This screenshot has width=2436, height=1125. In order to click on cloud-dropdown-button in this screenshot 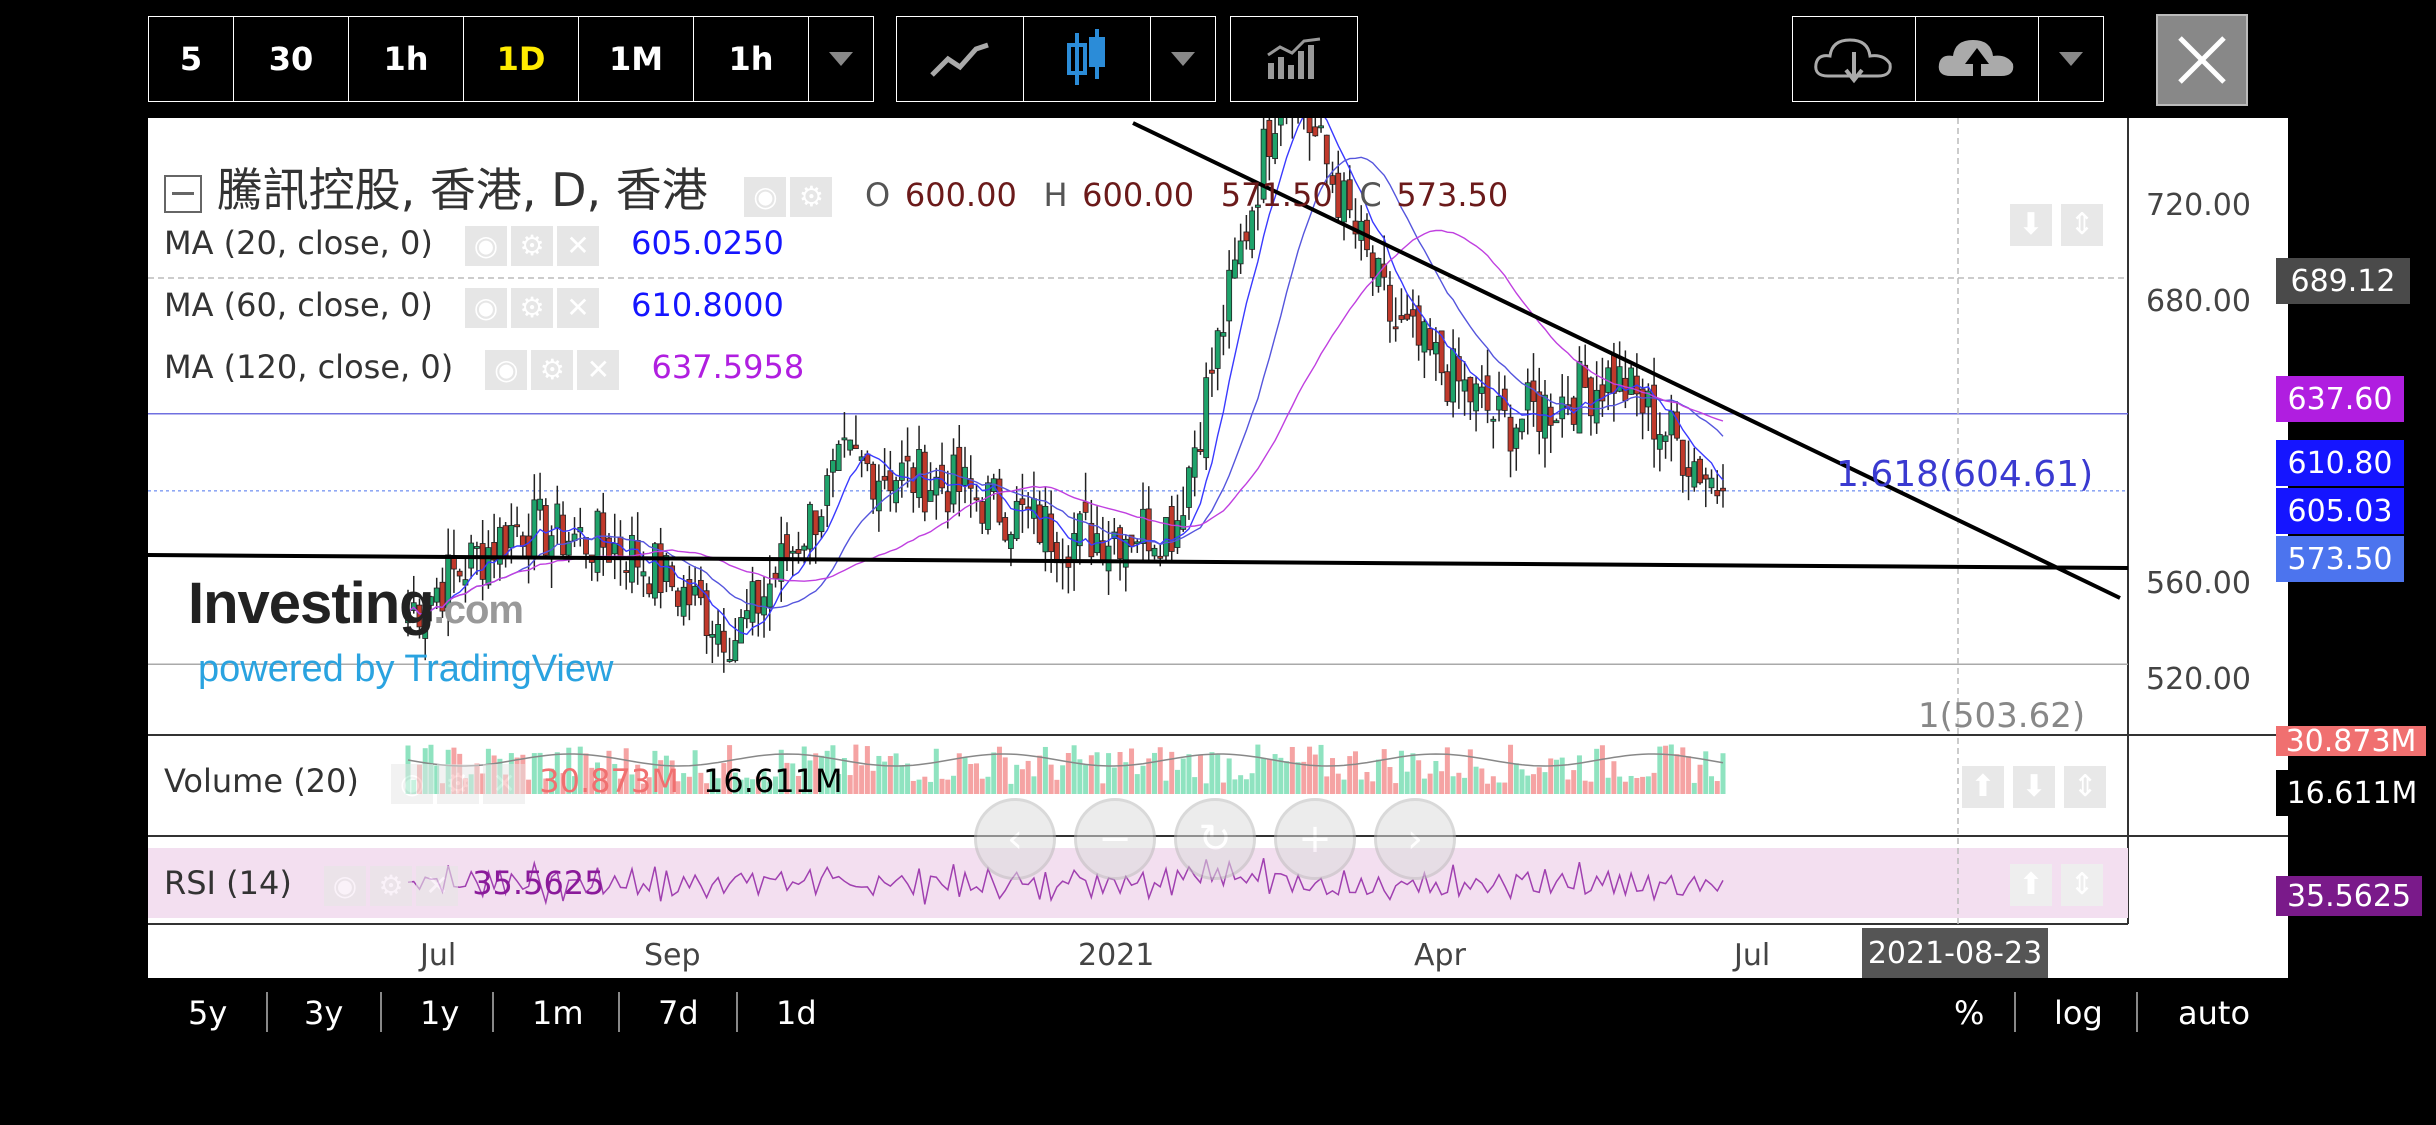, I will do `click(2071, 59)`.